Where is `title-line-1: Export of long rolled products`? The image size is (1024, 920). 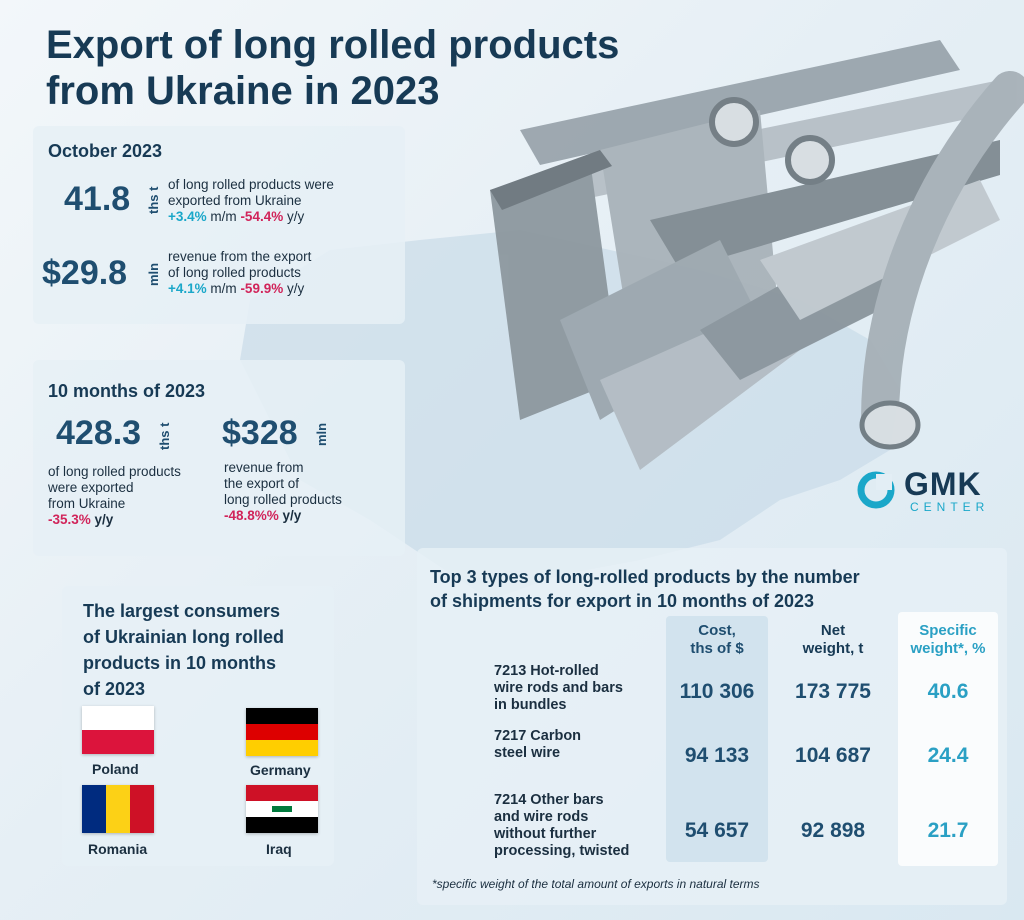
title-line-1: Export of long rolled products is located at coordinates (333, 45).